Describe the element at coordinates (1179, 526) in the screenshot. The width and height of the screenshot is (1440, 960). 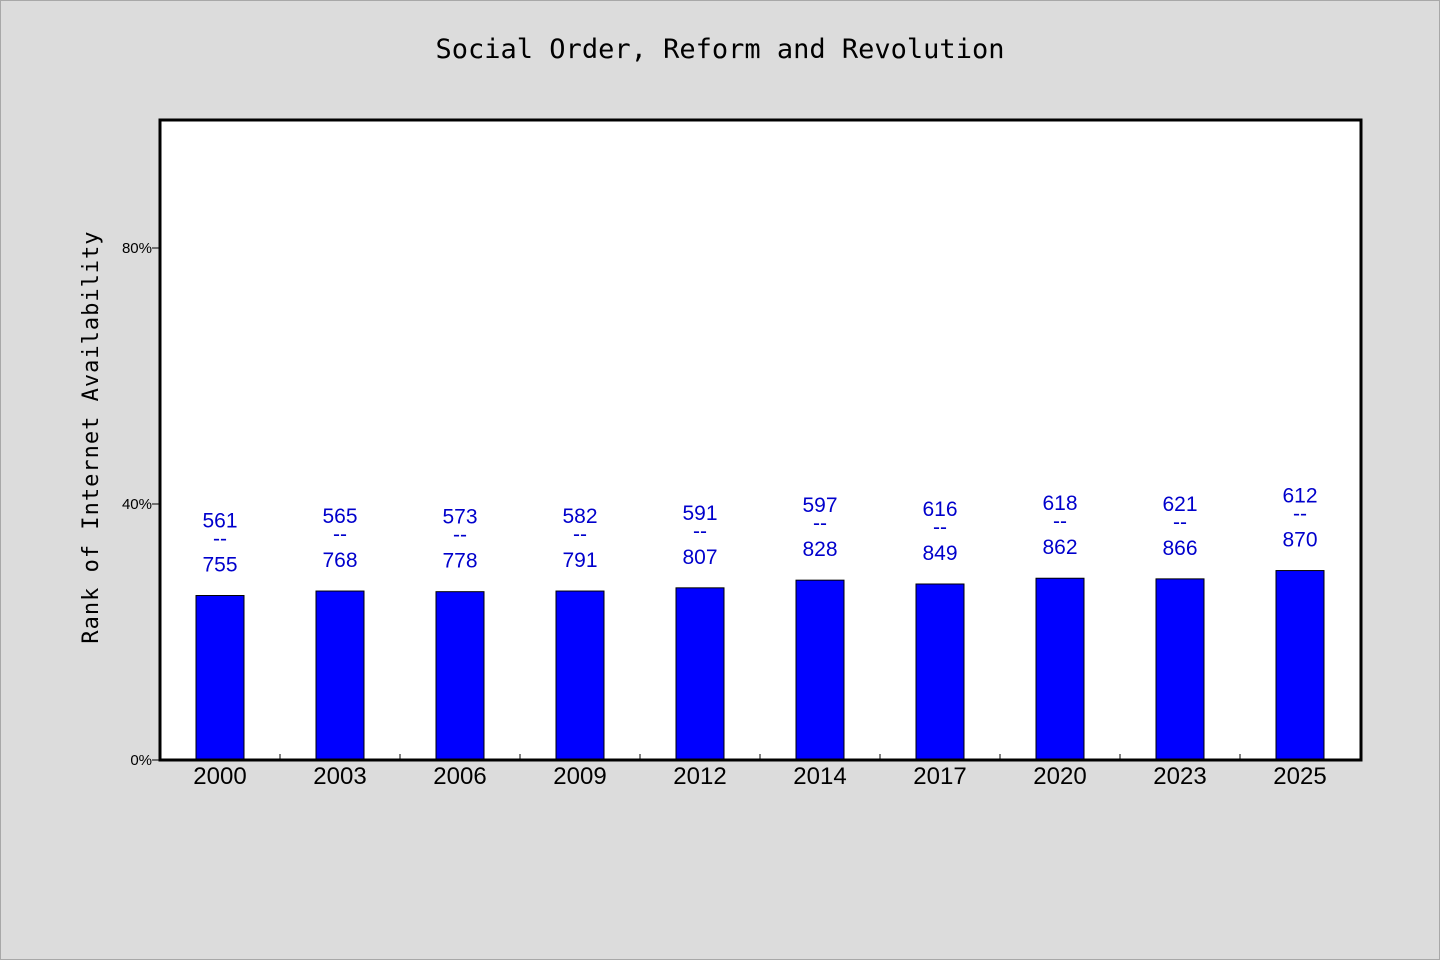
I see `bar-label-2023: 621 --866` at that location.